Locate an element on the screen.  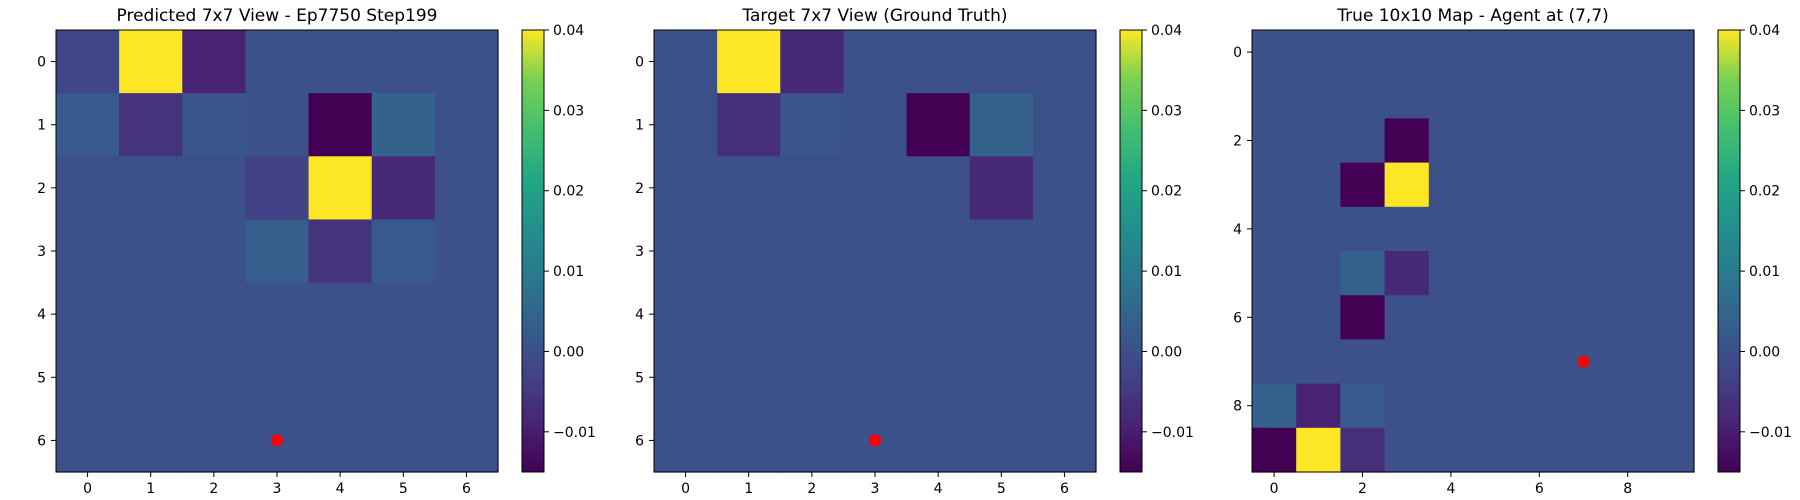
agent-marker is located at coordinates (1583, 361).